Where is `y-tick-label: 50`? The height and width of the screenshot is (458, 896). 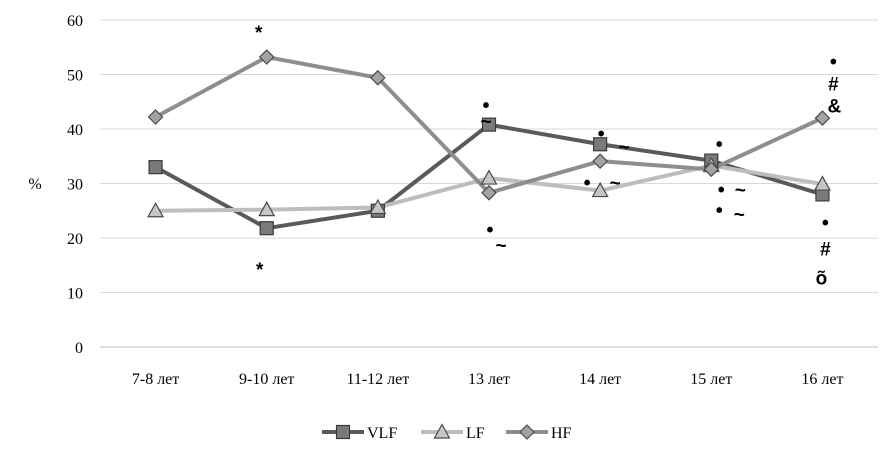
y-tick-label: 50 is located at coordinates (75, 76).